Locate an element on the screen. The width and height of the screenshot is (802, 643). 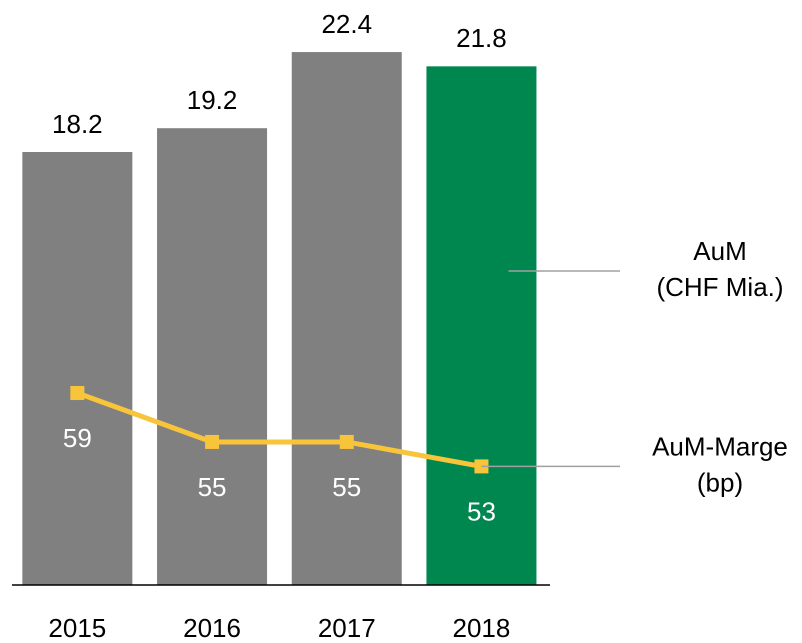
legend-line: AuM-Marge is located at coordinates (720, 446).